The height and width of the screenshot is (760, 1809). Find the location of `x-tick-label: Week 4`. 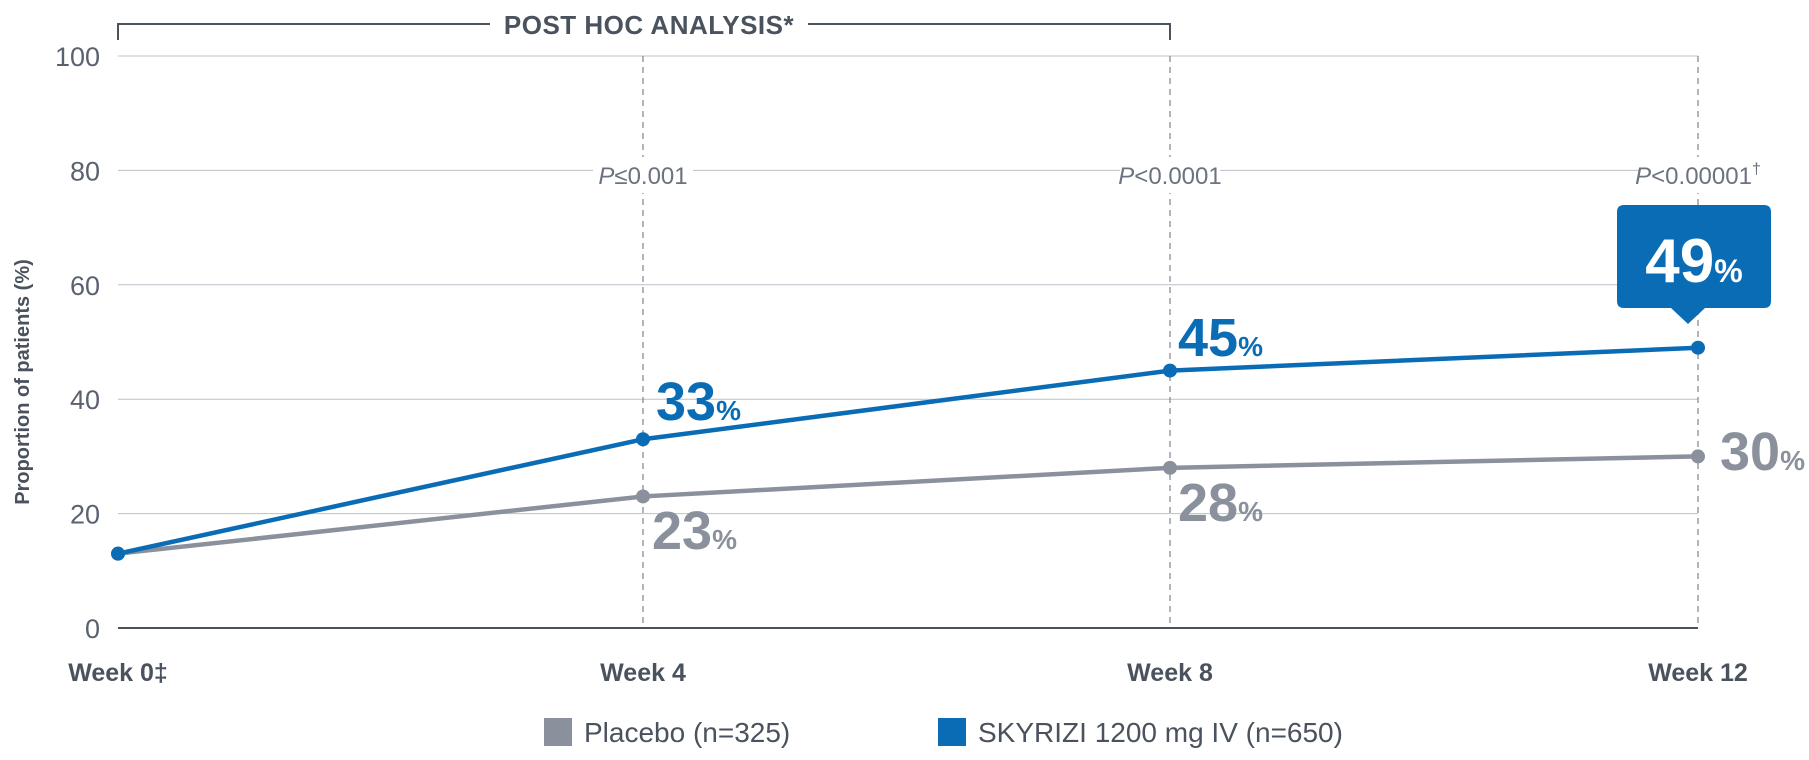

x-tick-label: Week 4 is located at coordinates (643, 673).